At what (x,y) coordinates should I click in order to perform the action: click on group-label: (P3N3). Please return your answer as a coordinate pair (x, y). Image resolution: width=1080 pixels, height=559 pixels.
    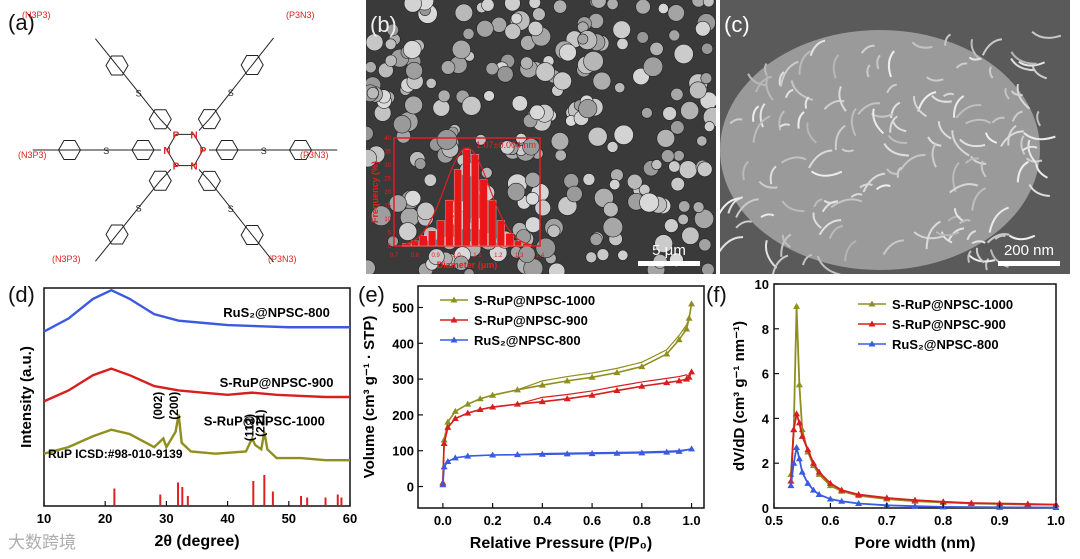
    Looking at the image, I should click on (282, 259).